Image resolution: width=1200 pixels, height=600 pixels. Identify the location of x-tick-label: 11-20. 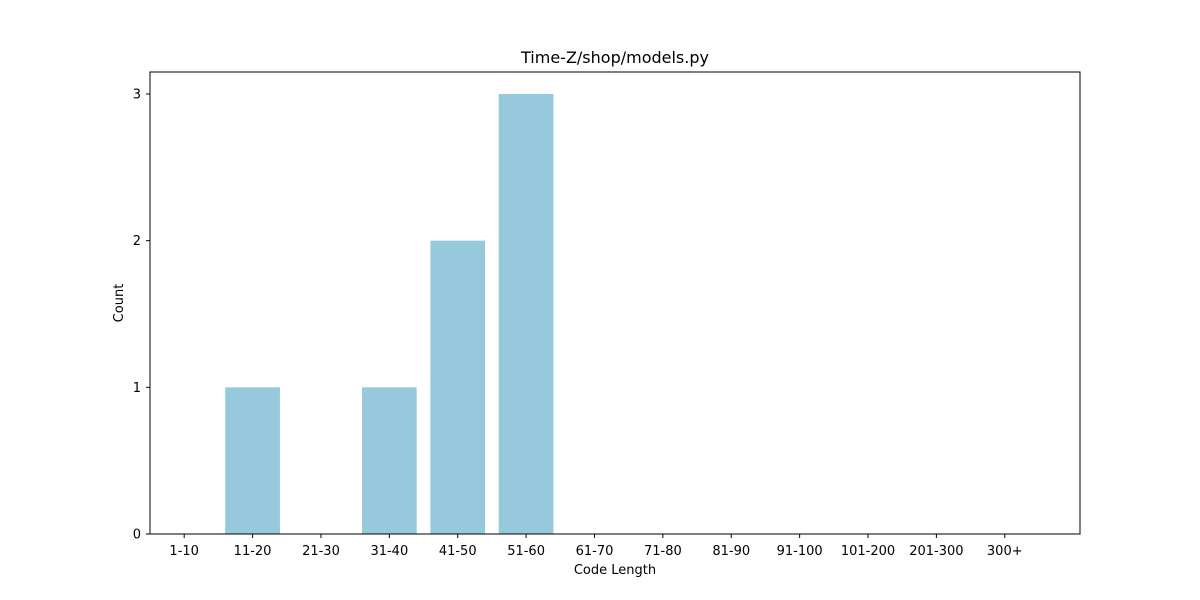
(253, 551).